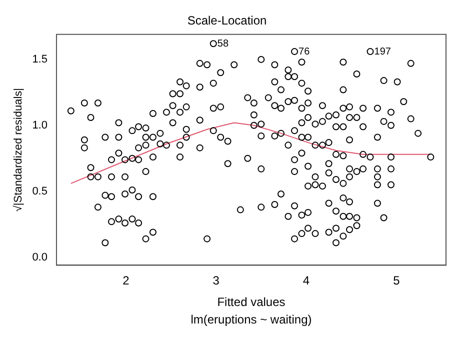 The height and width of the screenshot is (338, 474). Describe the element at coordinates (383, 52) in the screenshot. I see `annotation: 197` at that location.